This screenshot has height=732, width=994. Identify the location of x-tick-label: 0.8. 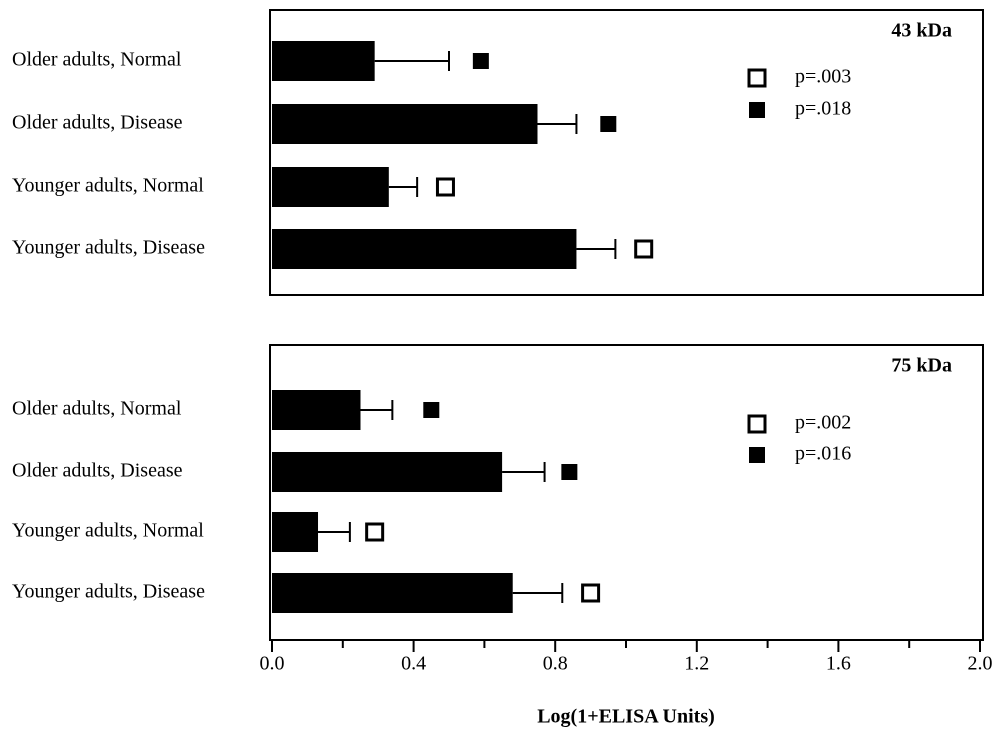
(555, 664).